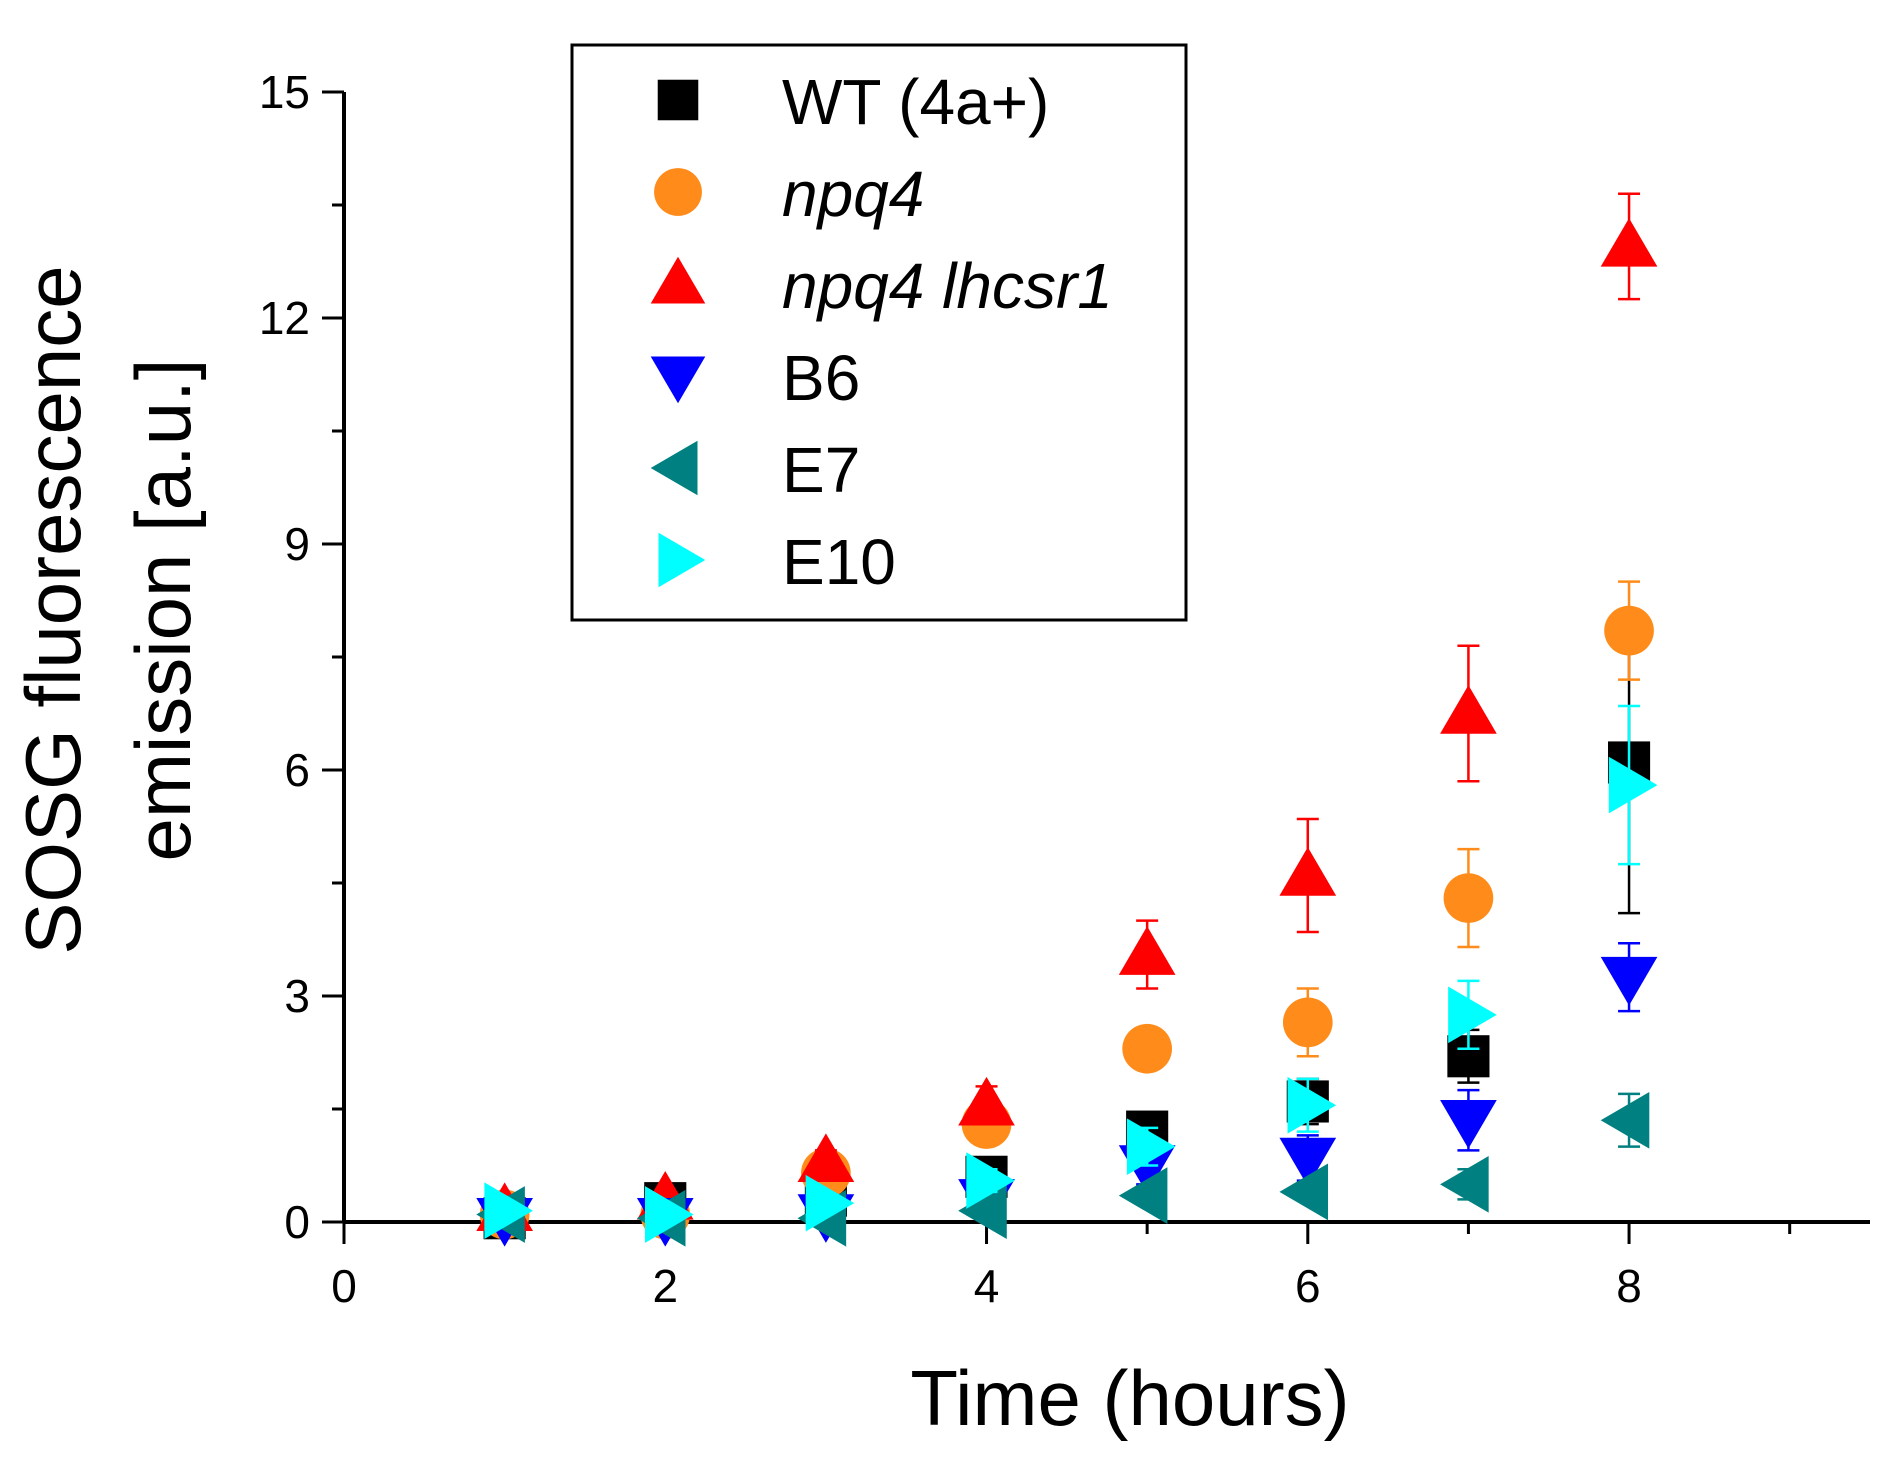  What do you see at coordinates (284, 318) in the screenshot?
I see `y-tick-label: 12` at bounding box center [284, 318].